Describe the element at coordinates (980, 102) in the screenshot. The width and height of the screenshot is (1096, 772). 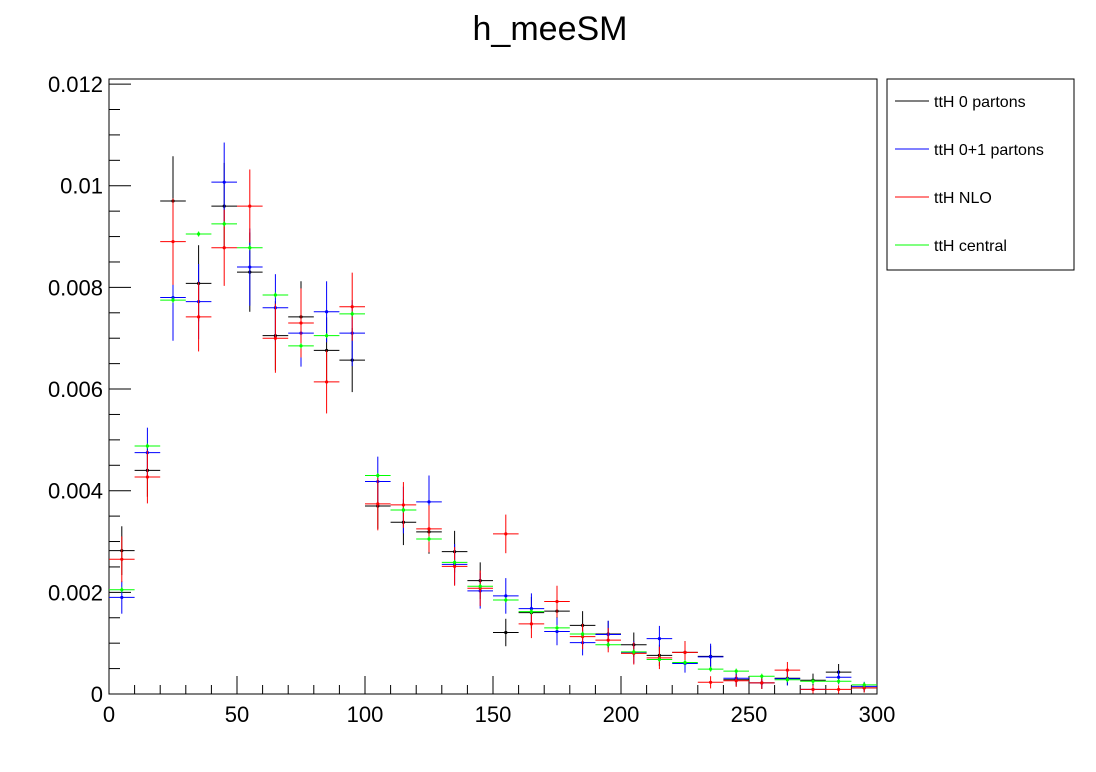
I see `legend-label: ttH 0 partons` at that location.